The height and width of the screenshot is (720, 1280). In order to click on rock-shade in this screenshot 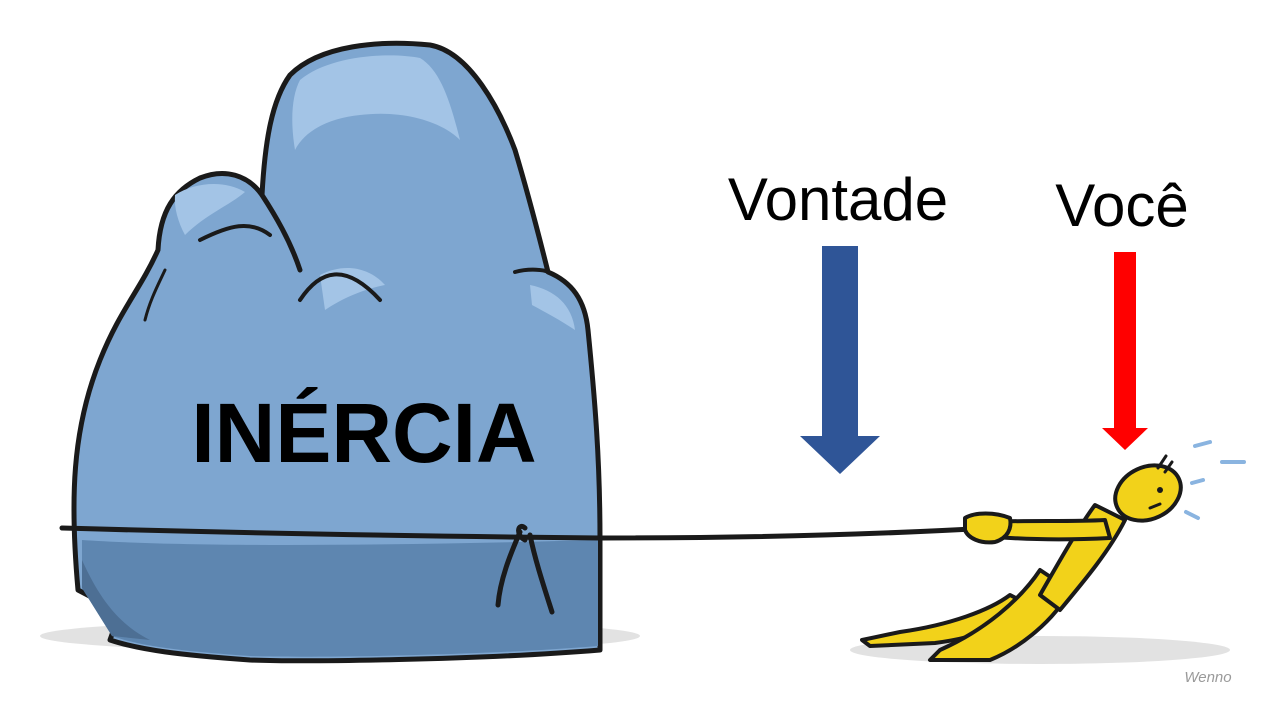, I will do `click(340, 598)`.